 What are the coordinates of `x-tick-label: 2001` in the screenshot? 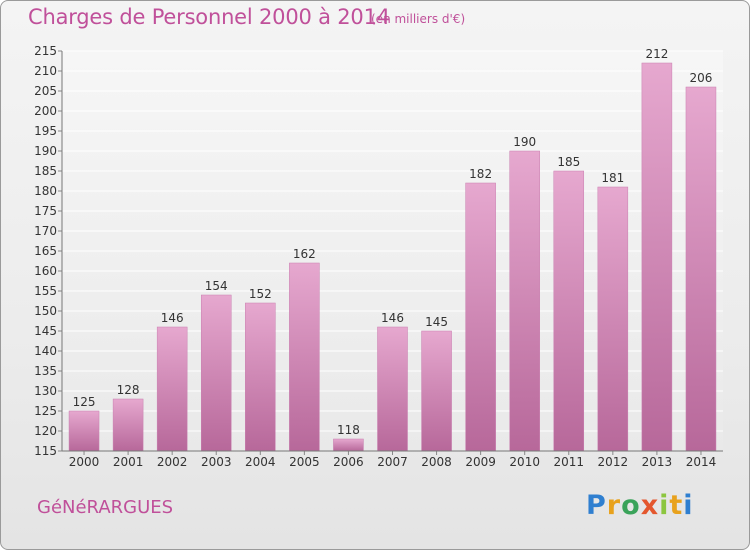 It's located at (128, 462).